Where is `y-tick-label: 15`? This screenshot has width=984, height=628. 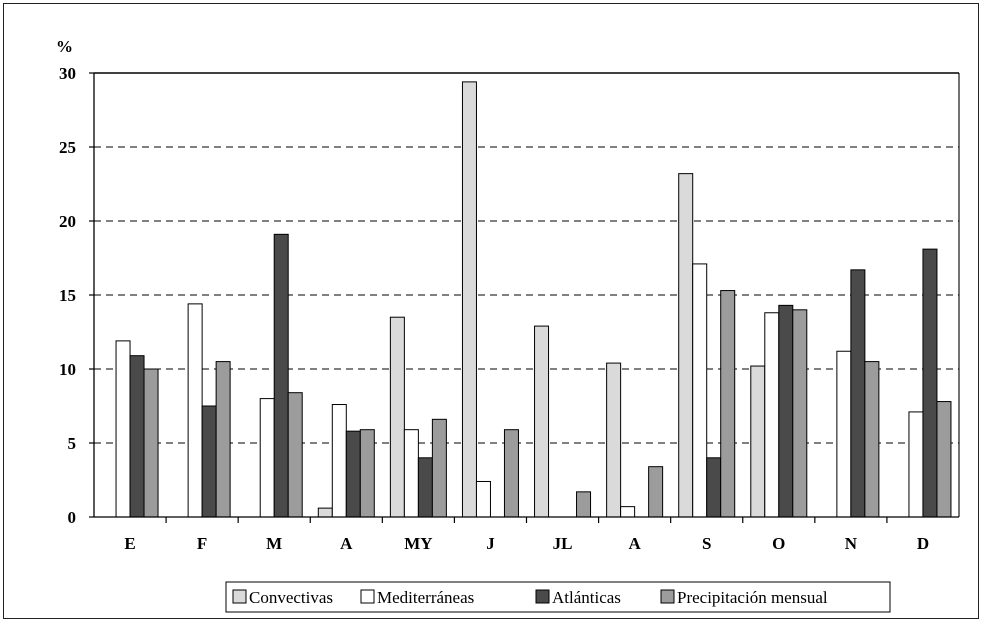
y-tick-label: 15 is located at coordinates (67, 295).